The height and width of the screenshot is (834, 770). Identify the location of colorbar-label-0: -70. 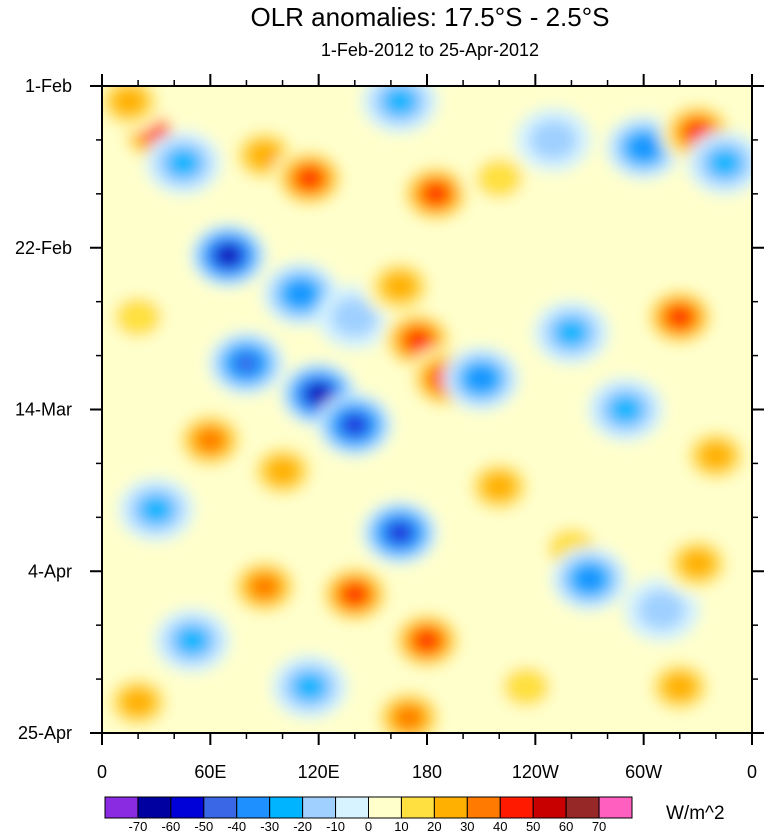
(138, 826).